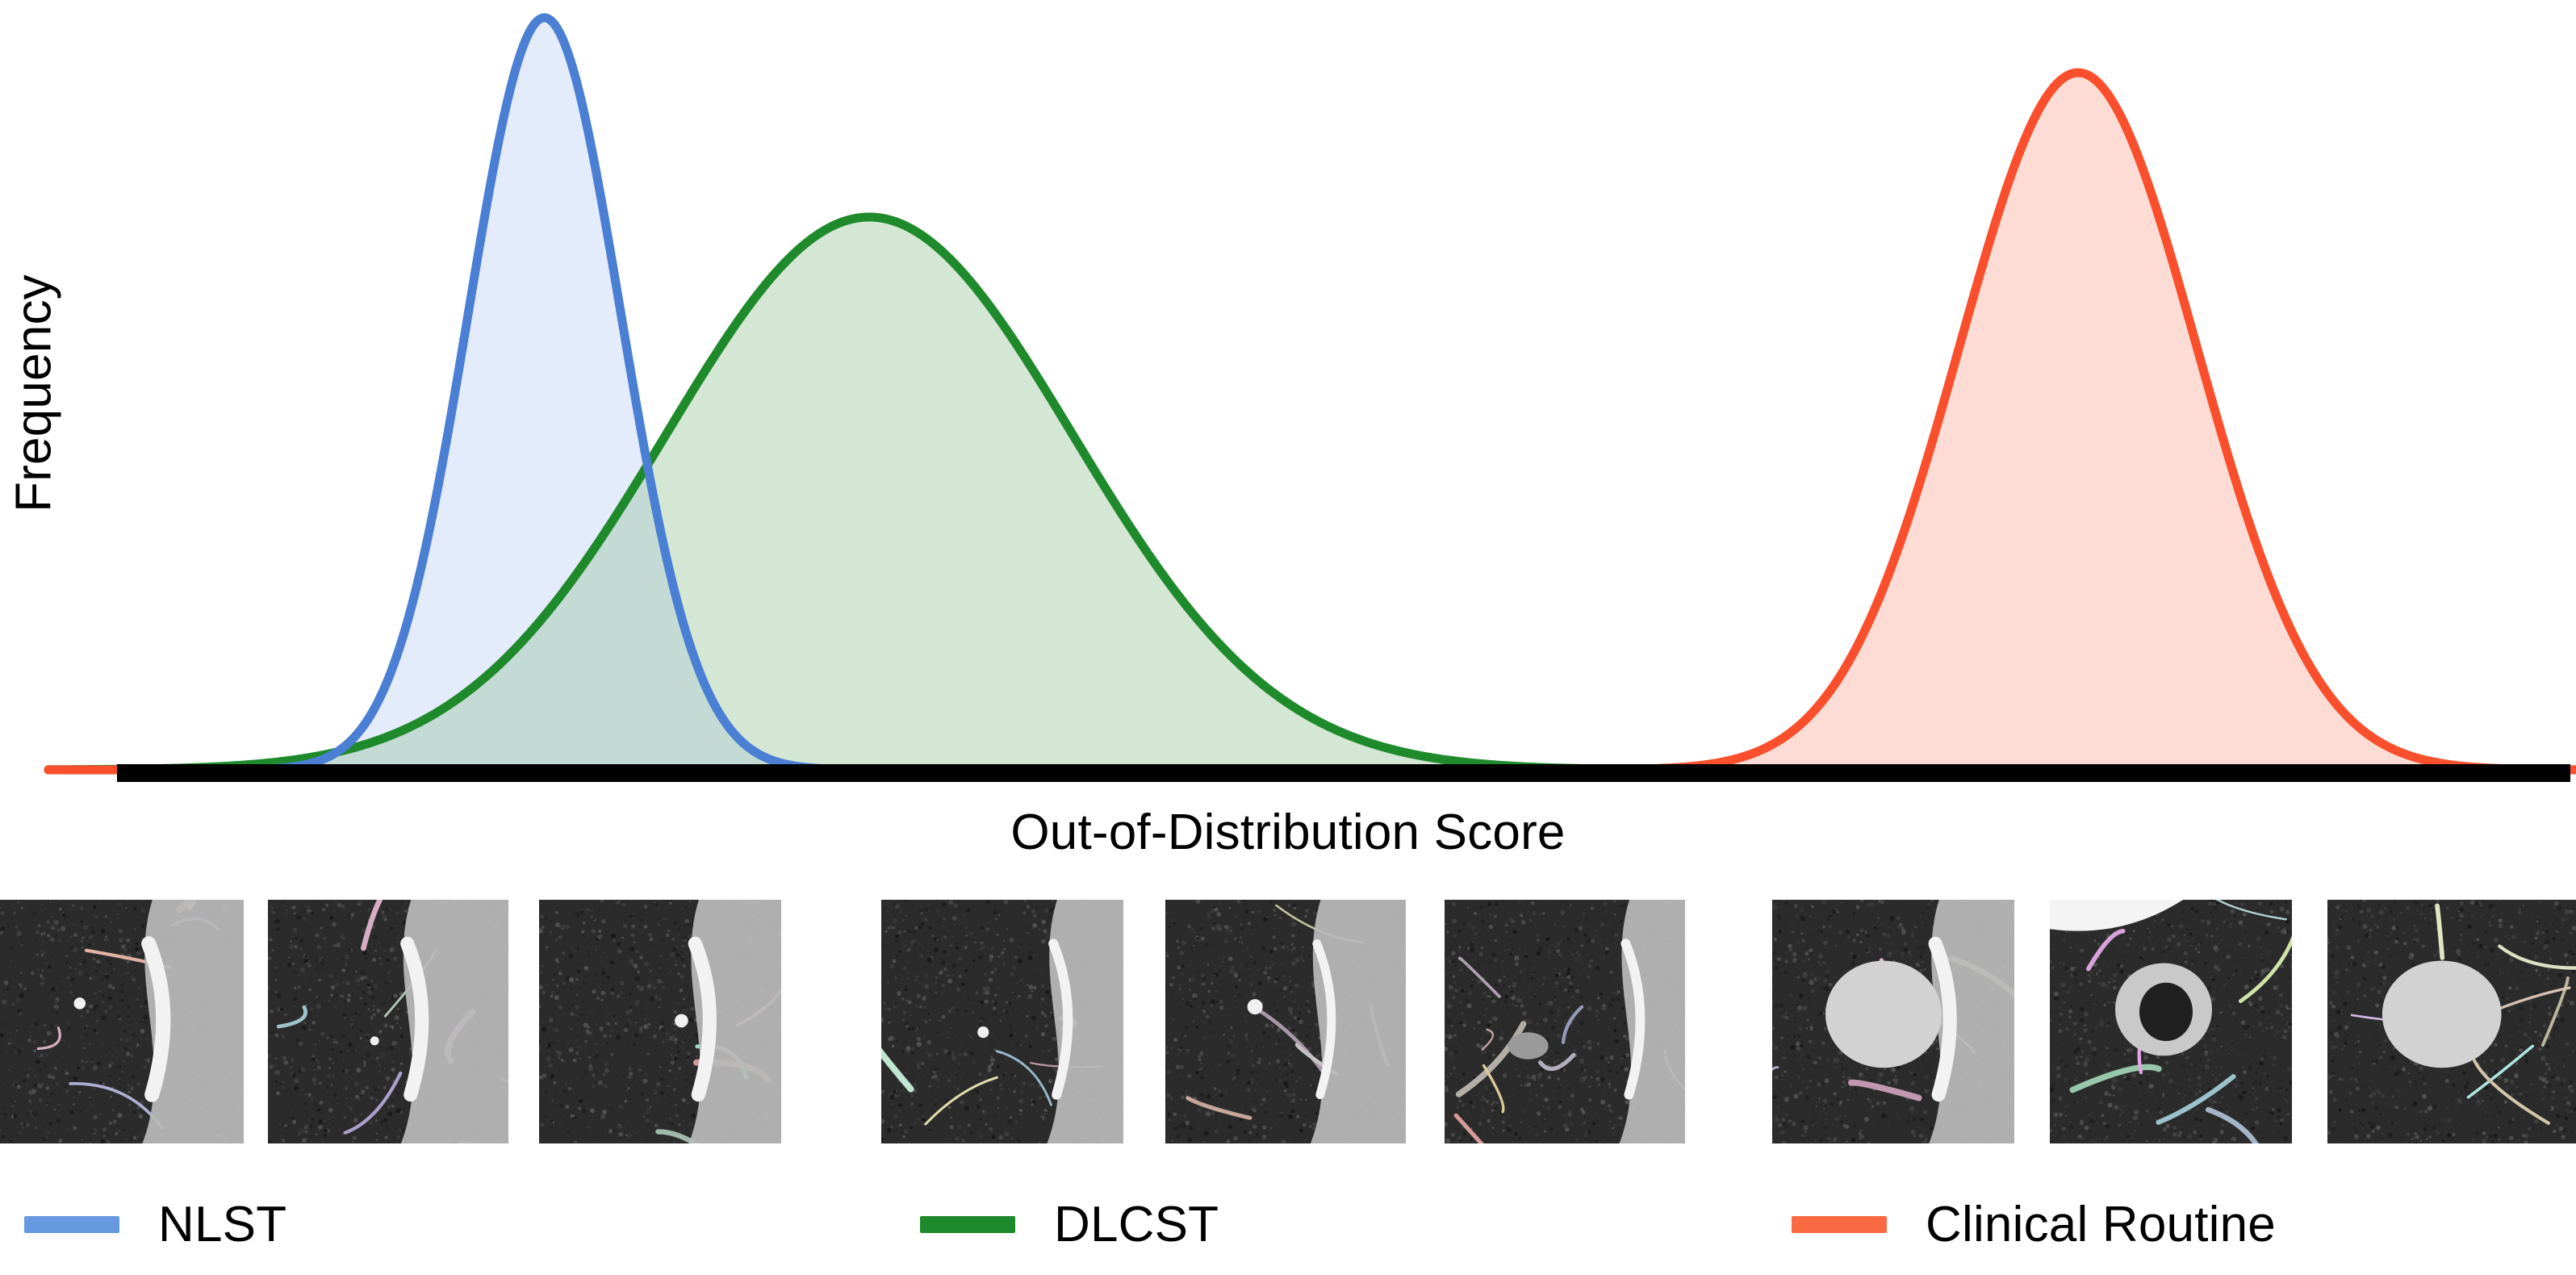  Describe the element at coordinates (1136, 1224) in the screenshot. I see `legend-label: DLCST` at that location.